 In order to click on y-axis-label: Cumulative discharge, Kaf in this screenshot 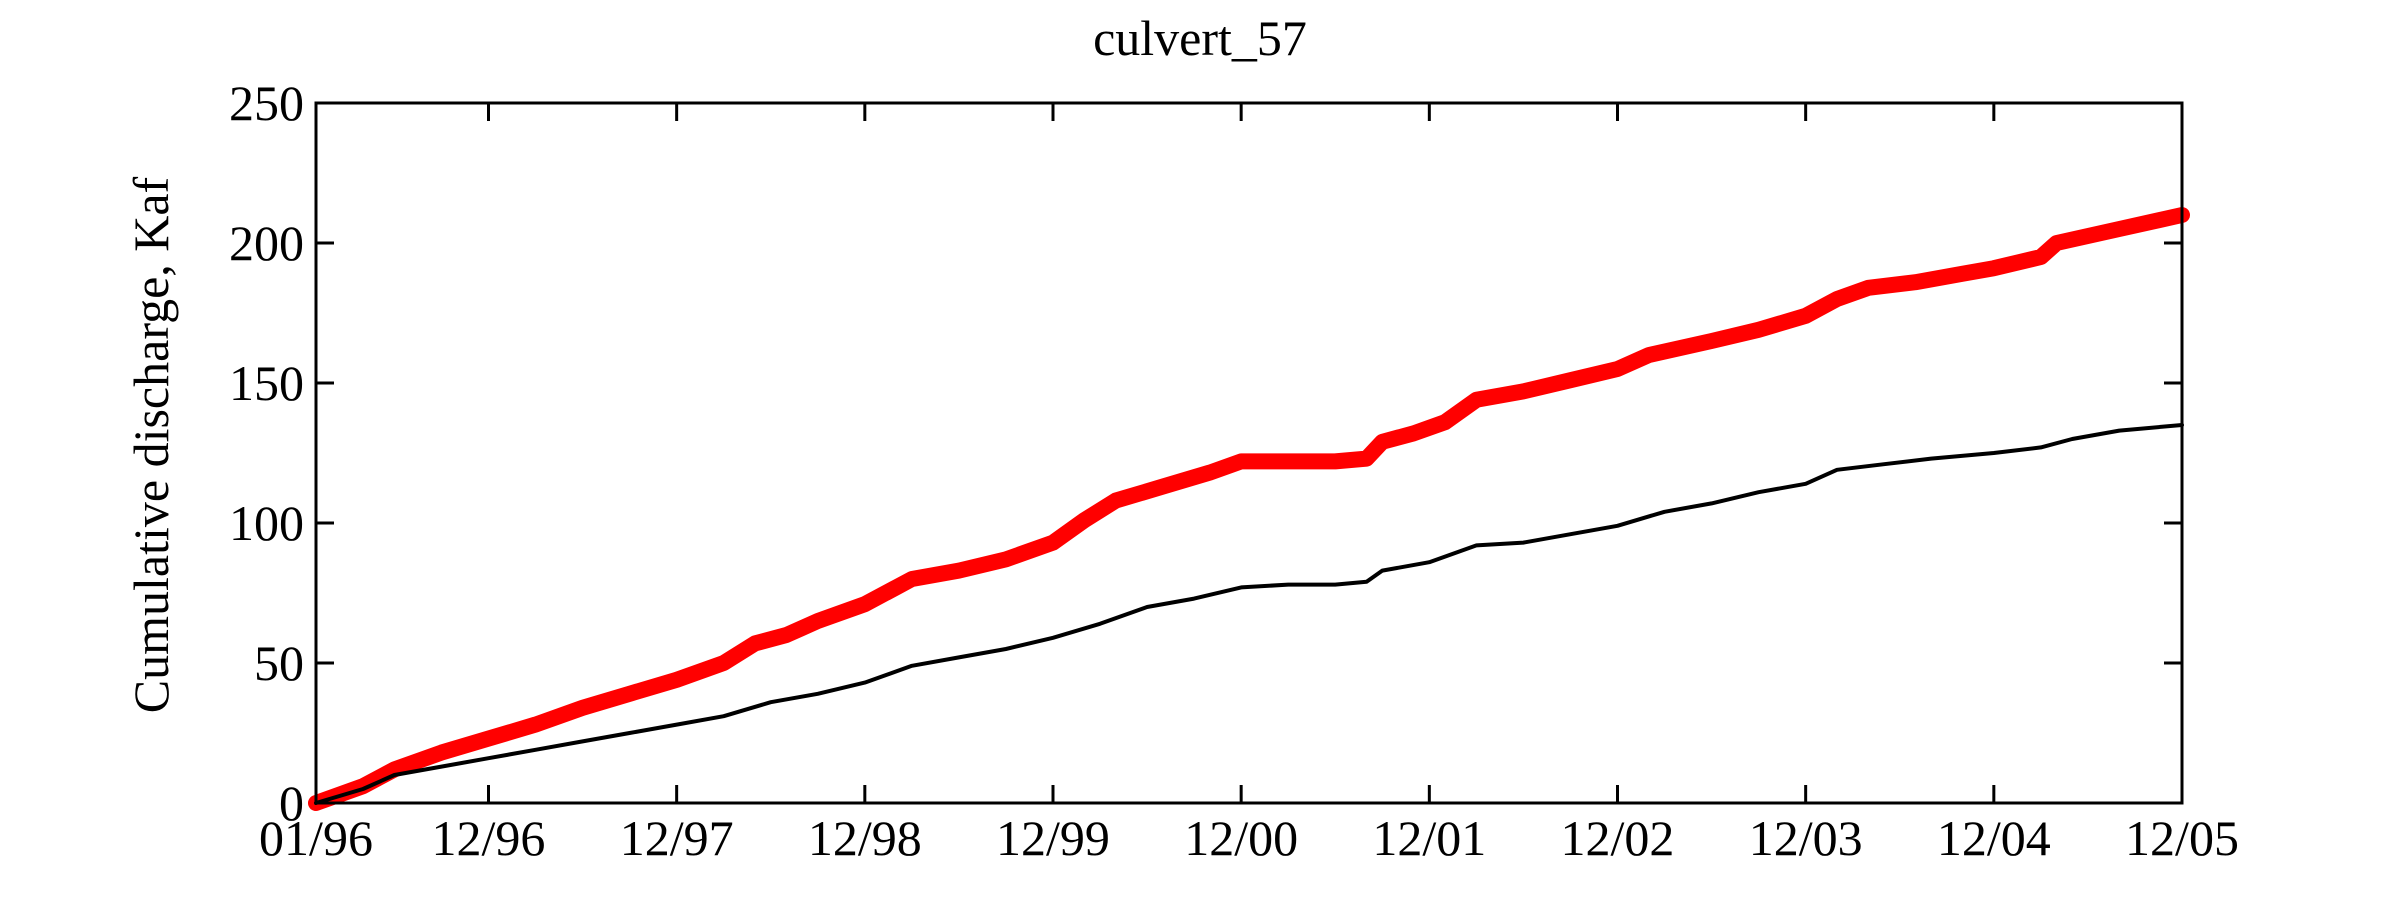, I will do `click(151, 444)`.